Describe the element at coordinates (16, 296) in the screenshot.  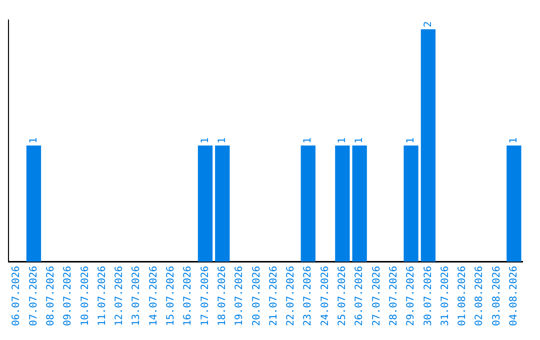
I see `x-tick-label: 06.07.2026` at that location.